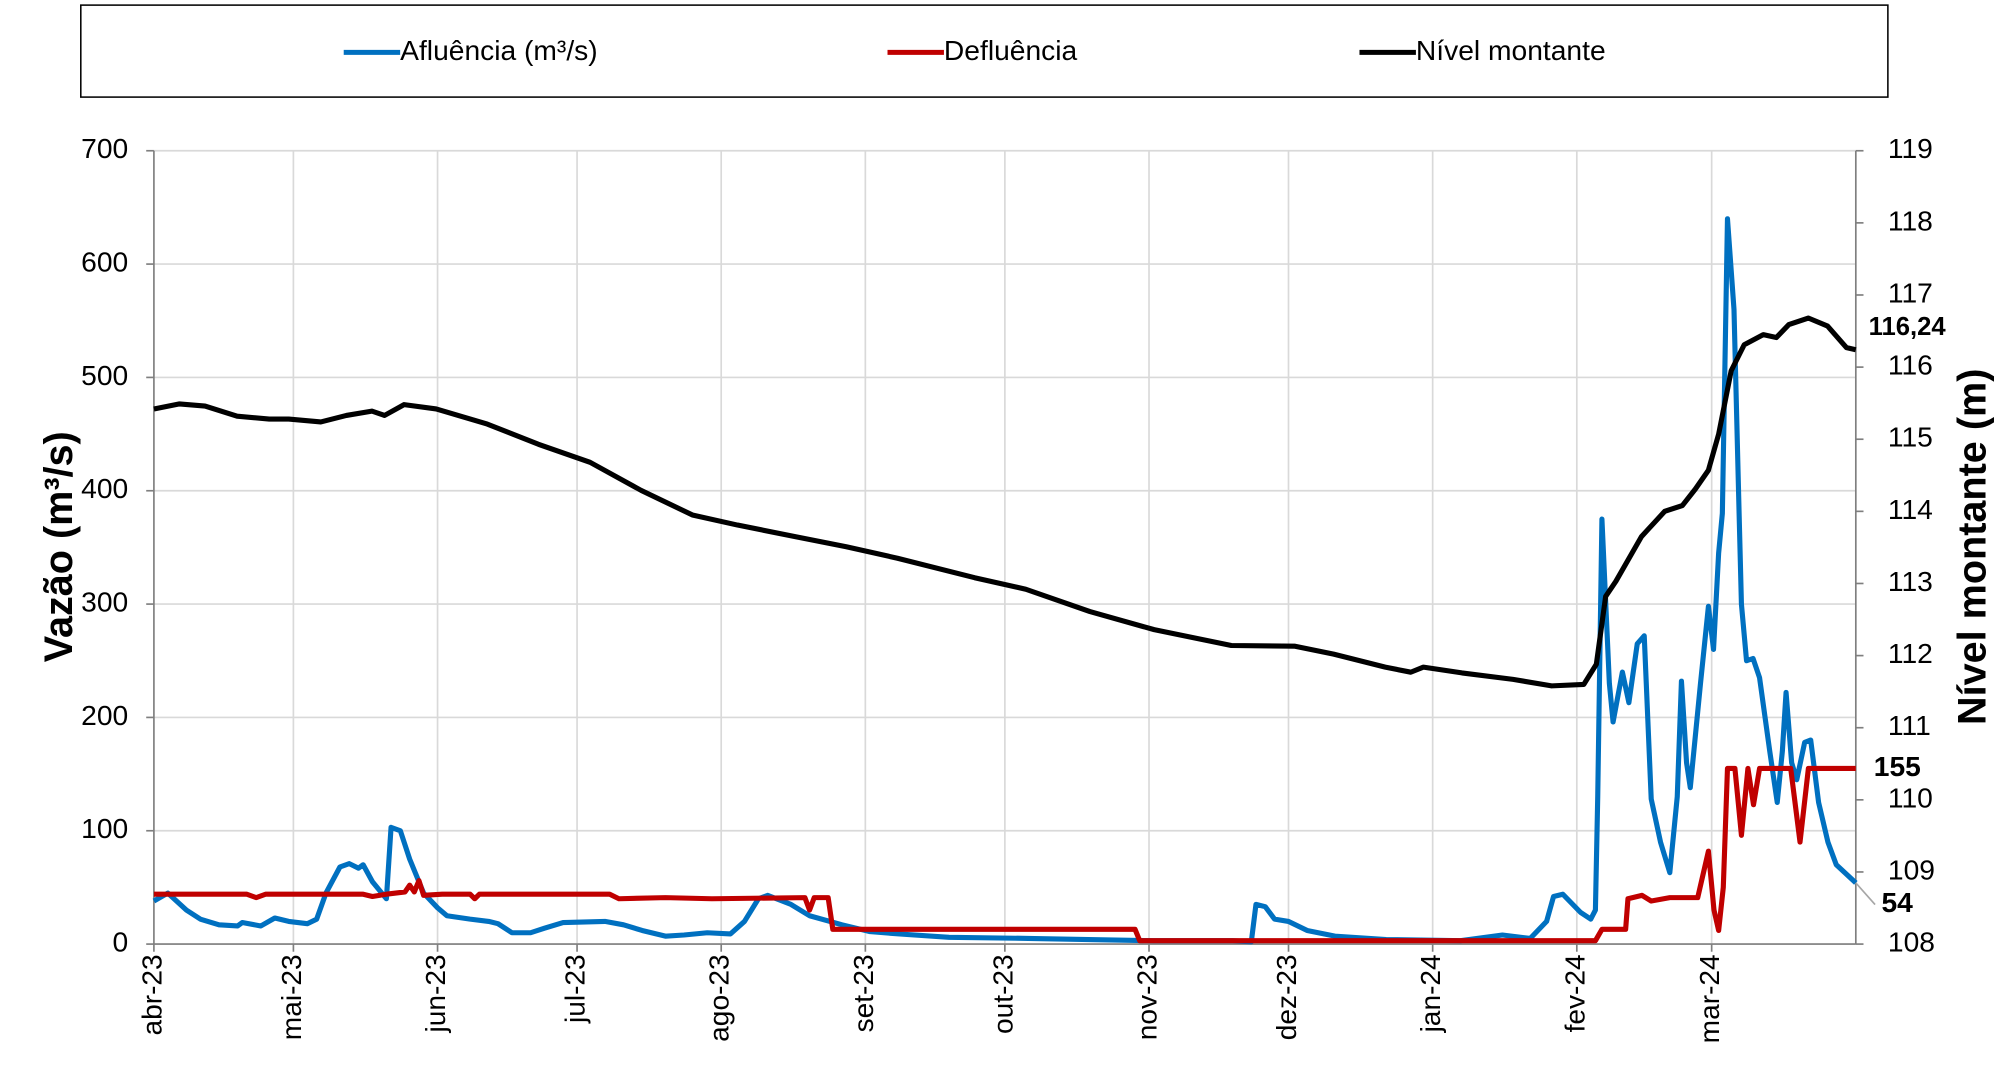  What do you see at coordinates (1908, 327) in the screenshot?
I see `data-label: 116,24` at bounding box center [1908, 327].